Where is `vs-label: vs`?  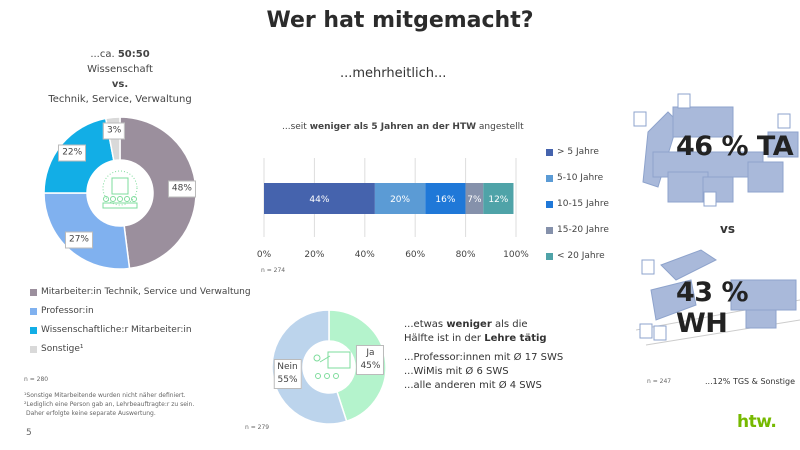
vs-label: vs is located at coordinates (727, 229).